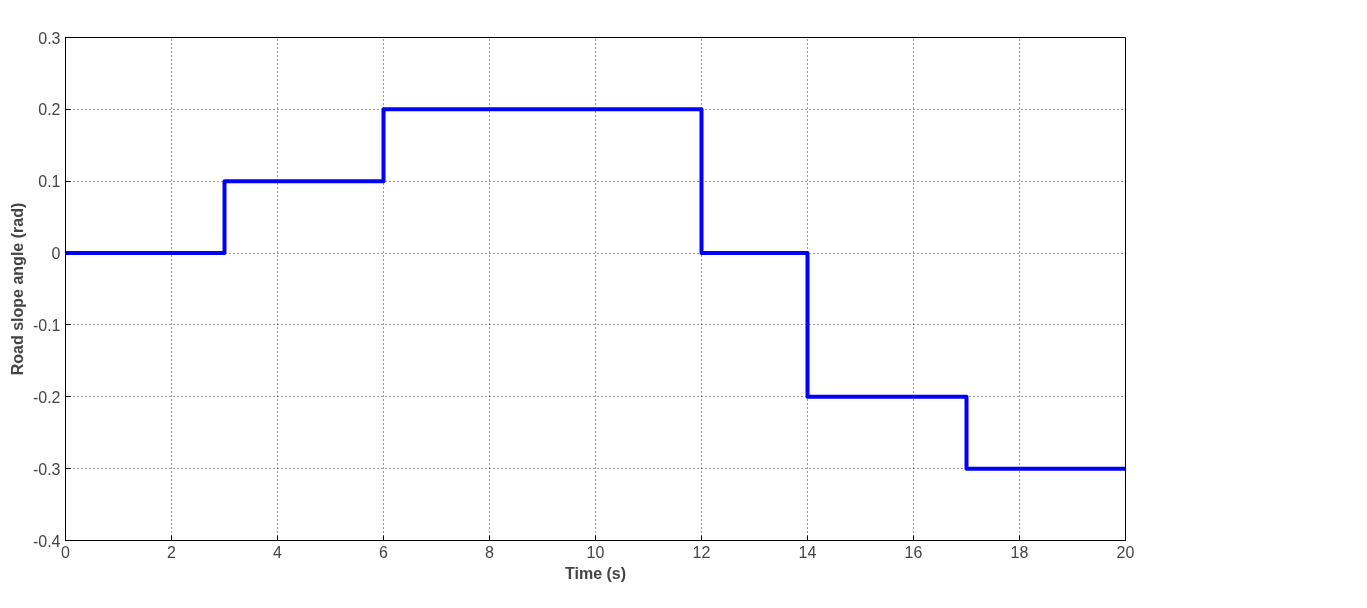 Image resolution: width=1367 pixels, height=608 pixels. Describe the element at coordinates (46, 469) in the screenshot. I see `y-tick-label: -0.3` at that location.